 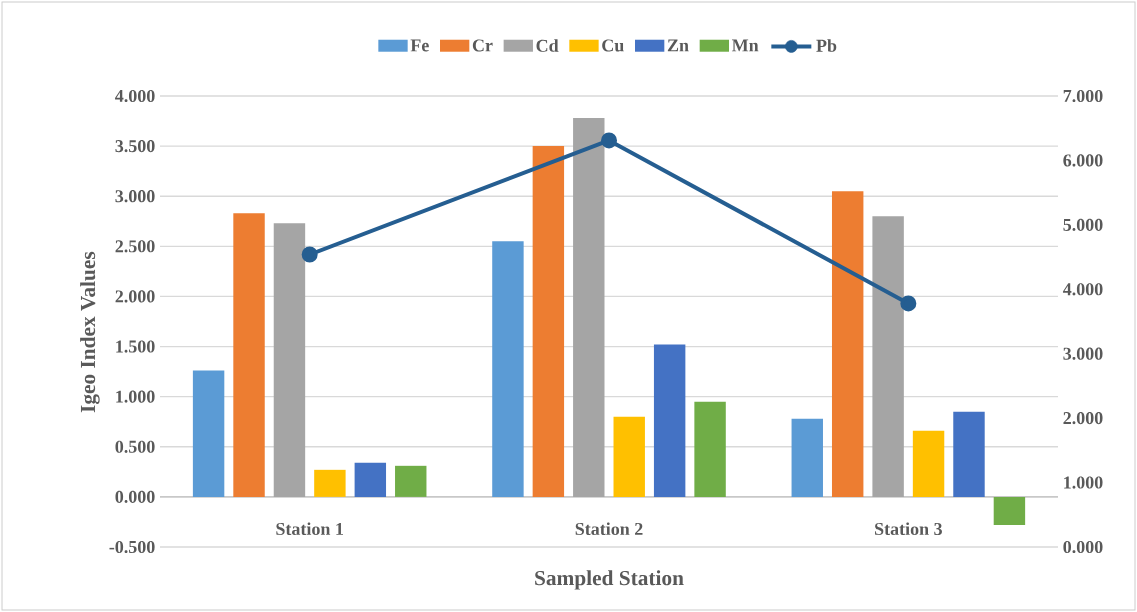 What do you see at coordinates (1083, 96) in the screenshot?
I see `y2-tick-label: 7.000` at bounding box center [1083, 96].